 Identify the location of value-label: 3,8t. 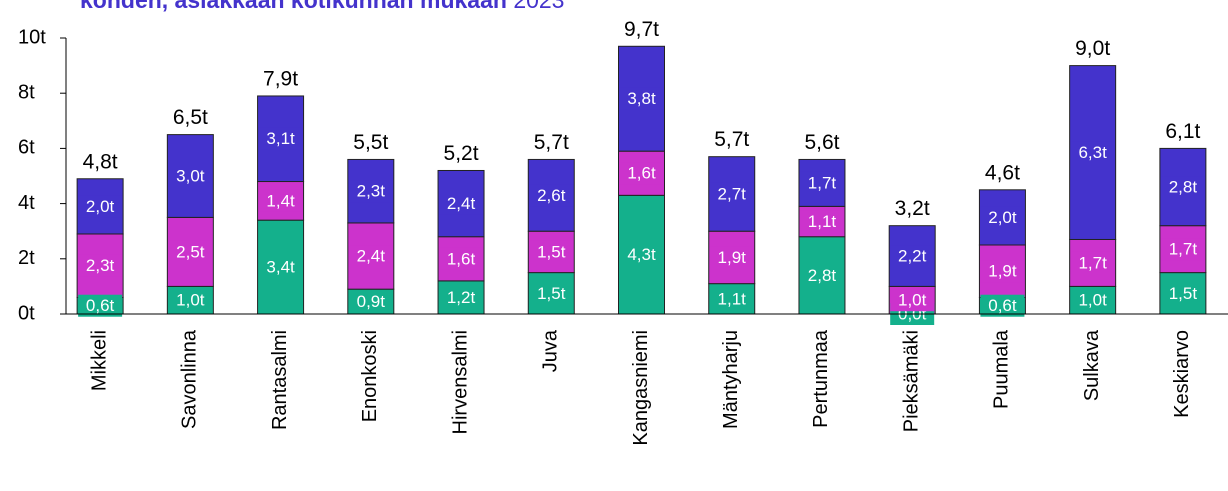
(641, 98).